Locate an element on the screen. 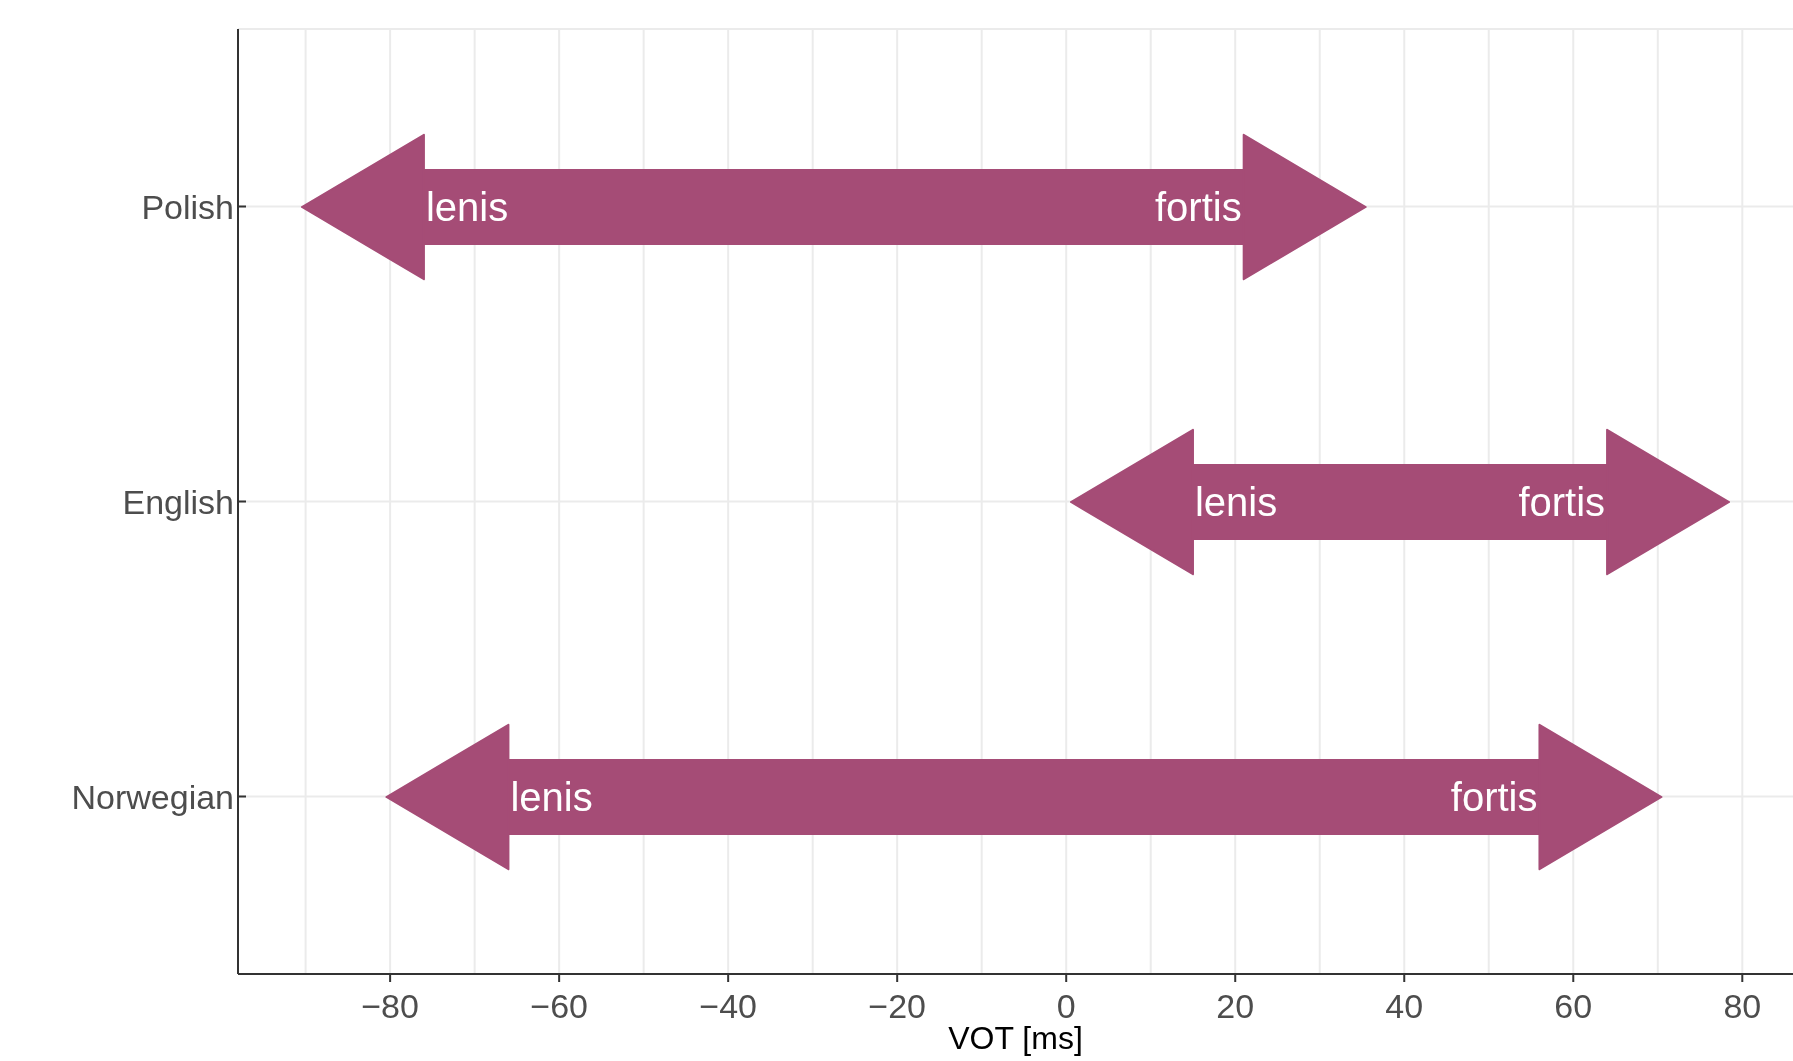  y-tick-label: English is located at coordinates (178, 501).